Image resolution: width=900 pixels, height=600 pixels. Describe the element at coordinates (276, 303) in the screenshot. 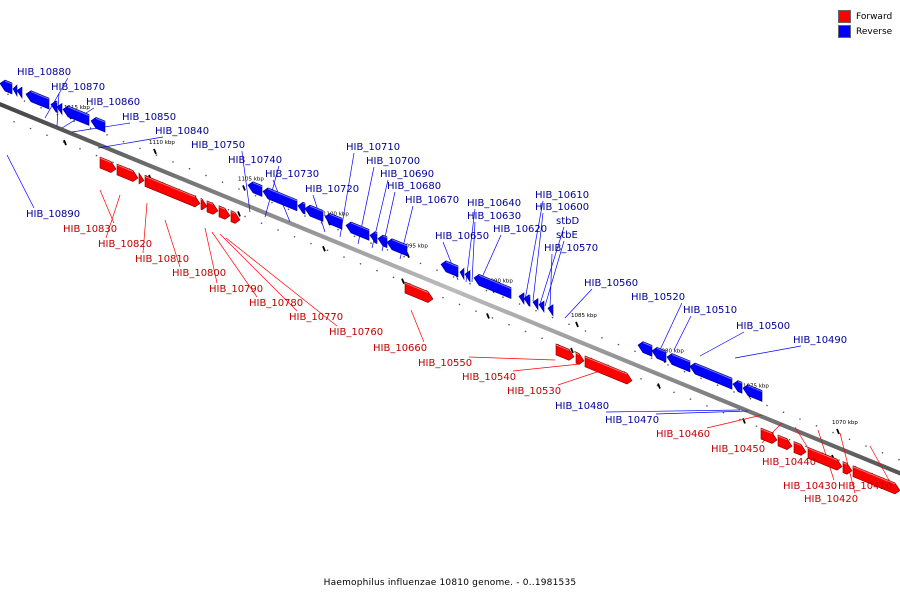

I see `forward-gene-label: HIB_10780` at that location.